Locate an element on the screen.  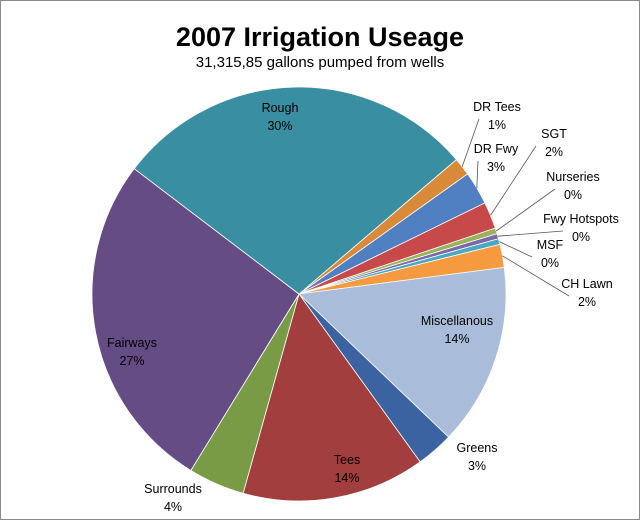
slice-label-sgt: SGT 2% is located at coordinates (554, 143).